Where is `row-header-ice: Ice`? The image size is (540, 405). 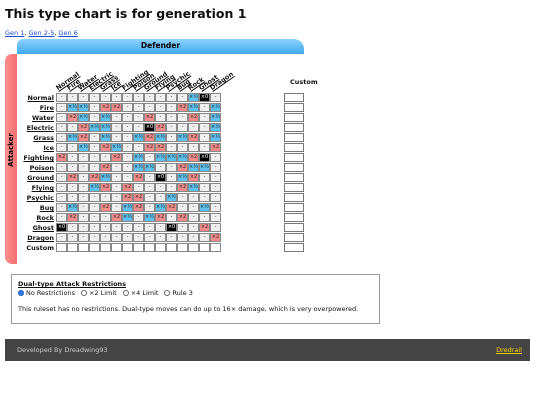 row-header-ice: Ice is located at coordinates (48, 148).